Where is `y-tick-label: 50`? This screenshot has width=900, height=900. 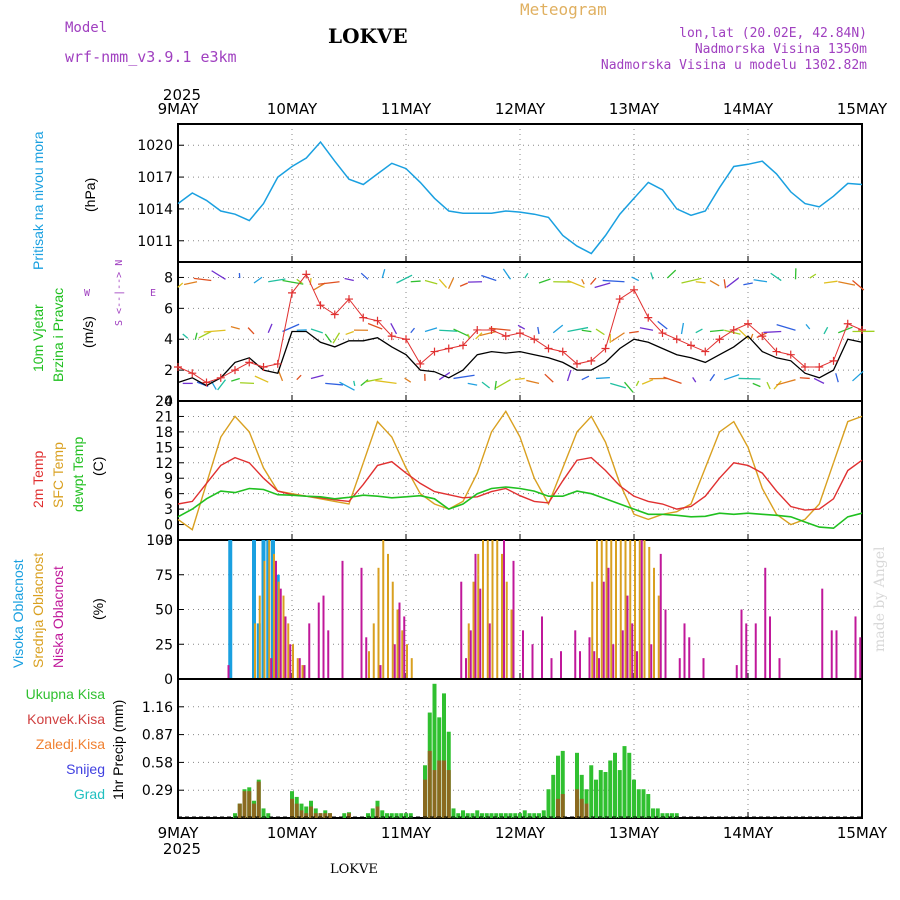
y-tick-label: 50 is located at coordinates (164, 611).